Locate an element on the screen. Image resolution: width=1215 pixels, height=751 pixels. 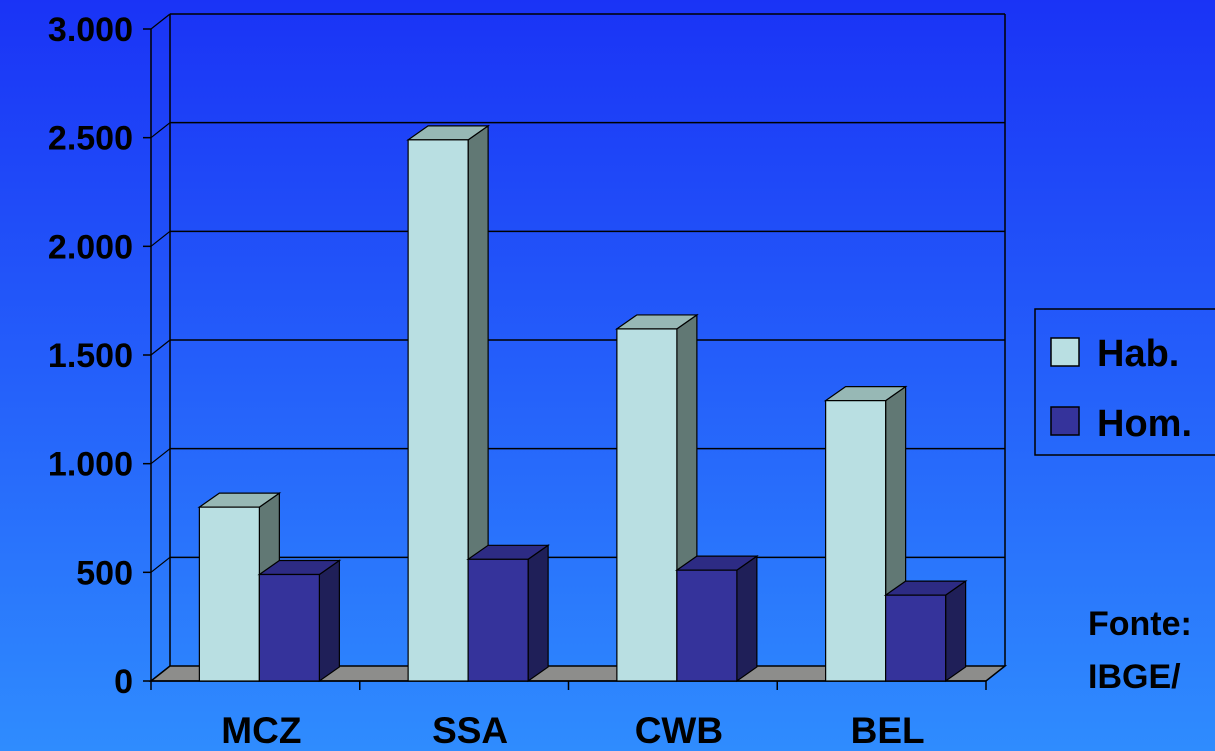
bar-mcz-hom-front is located at coordinates (289, 627).